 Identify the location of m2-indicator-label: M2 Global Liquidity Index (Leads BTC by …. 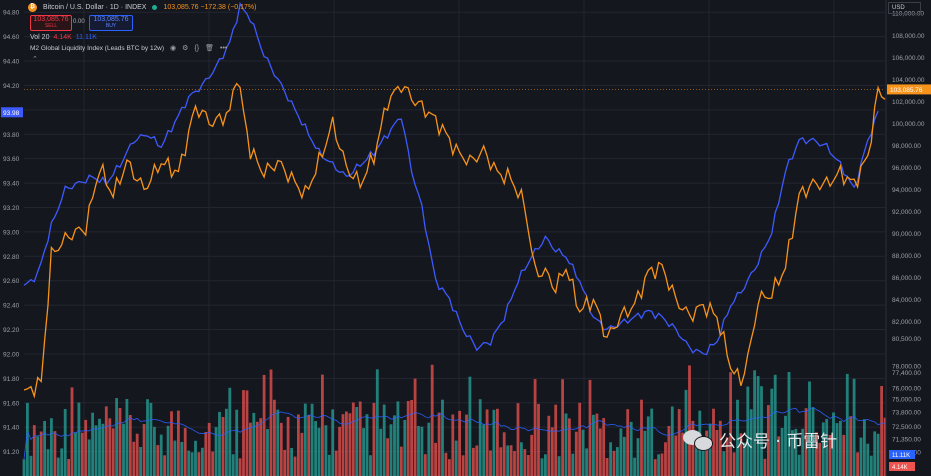
(97, 48).